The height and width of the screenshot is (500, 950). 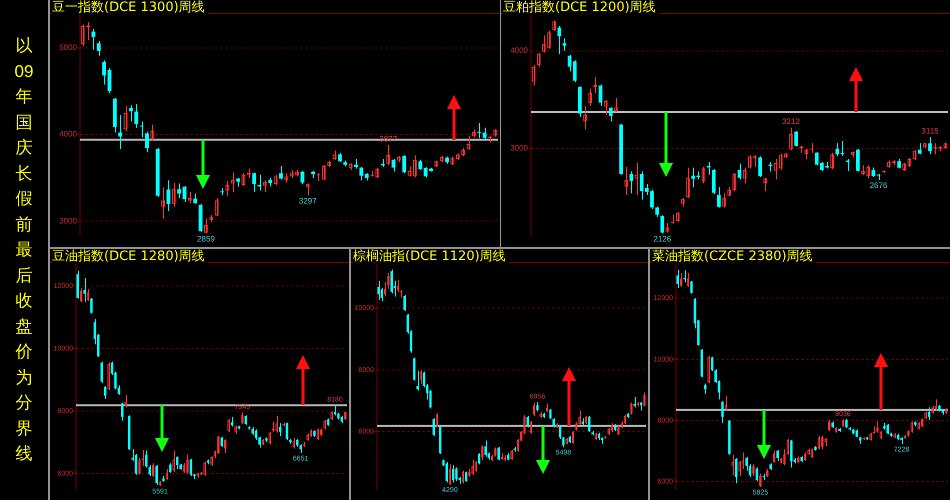 What do you see at coordinates (308, 201) in the screenshot?
I see `annotation: 3297` at bounding box center [308, 201].